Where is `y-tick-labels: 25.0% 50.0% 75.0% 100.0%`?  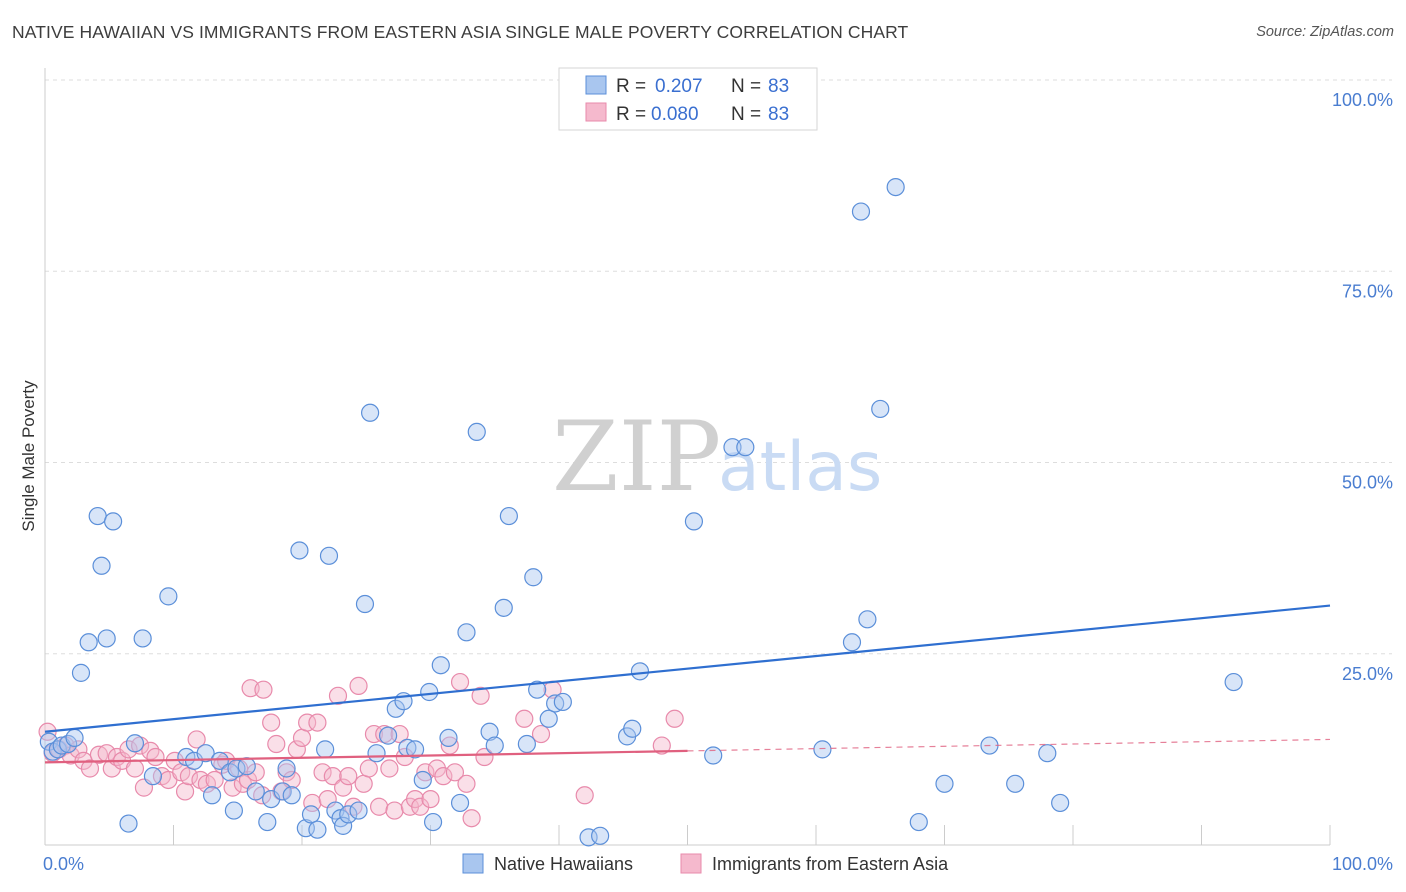 y-tick-labels: 25.0% 50.0% 75.0% 100.0% is located at coordinates (1362, 387).